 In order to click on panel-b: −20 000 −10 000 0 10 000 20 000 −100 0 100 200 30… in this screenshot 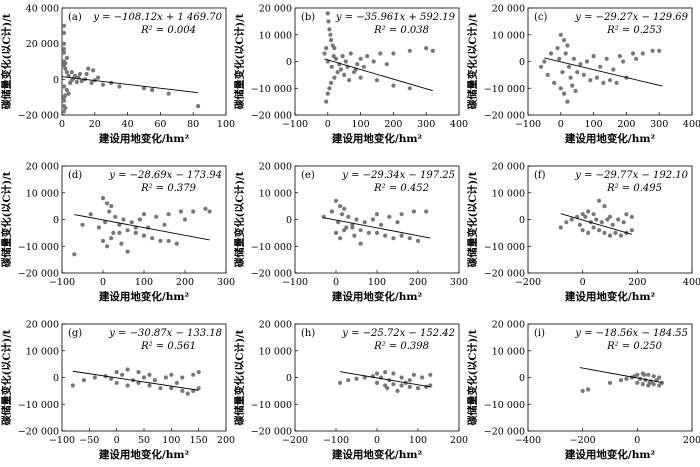, I will do `click(350, 75)`.